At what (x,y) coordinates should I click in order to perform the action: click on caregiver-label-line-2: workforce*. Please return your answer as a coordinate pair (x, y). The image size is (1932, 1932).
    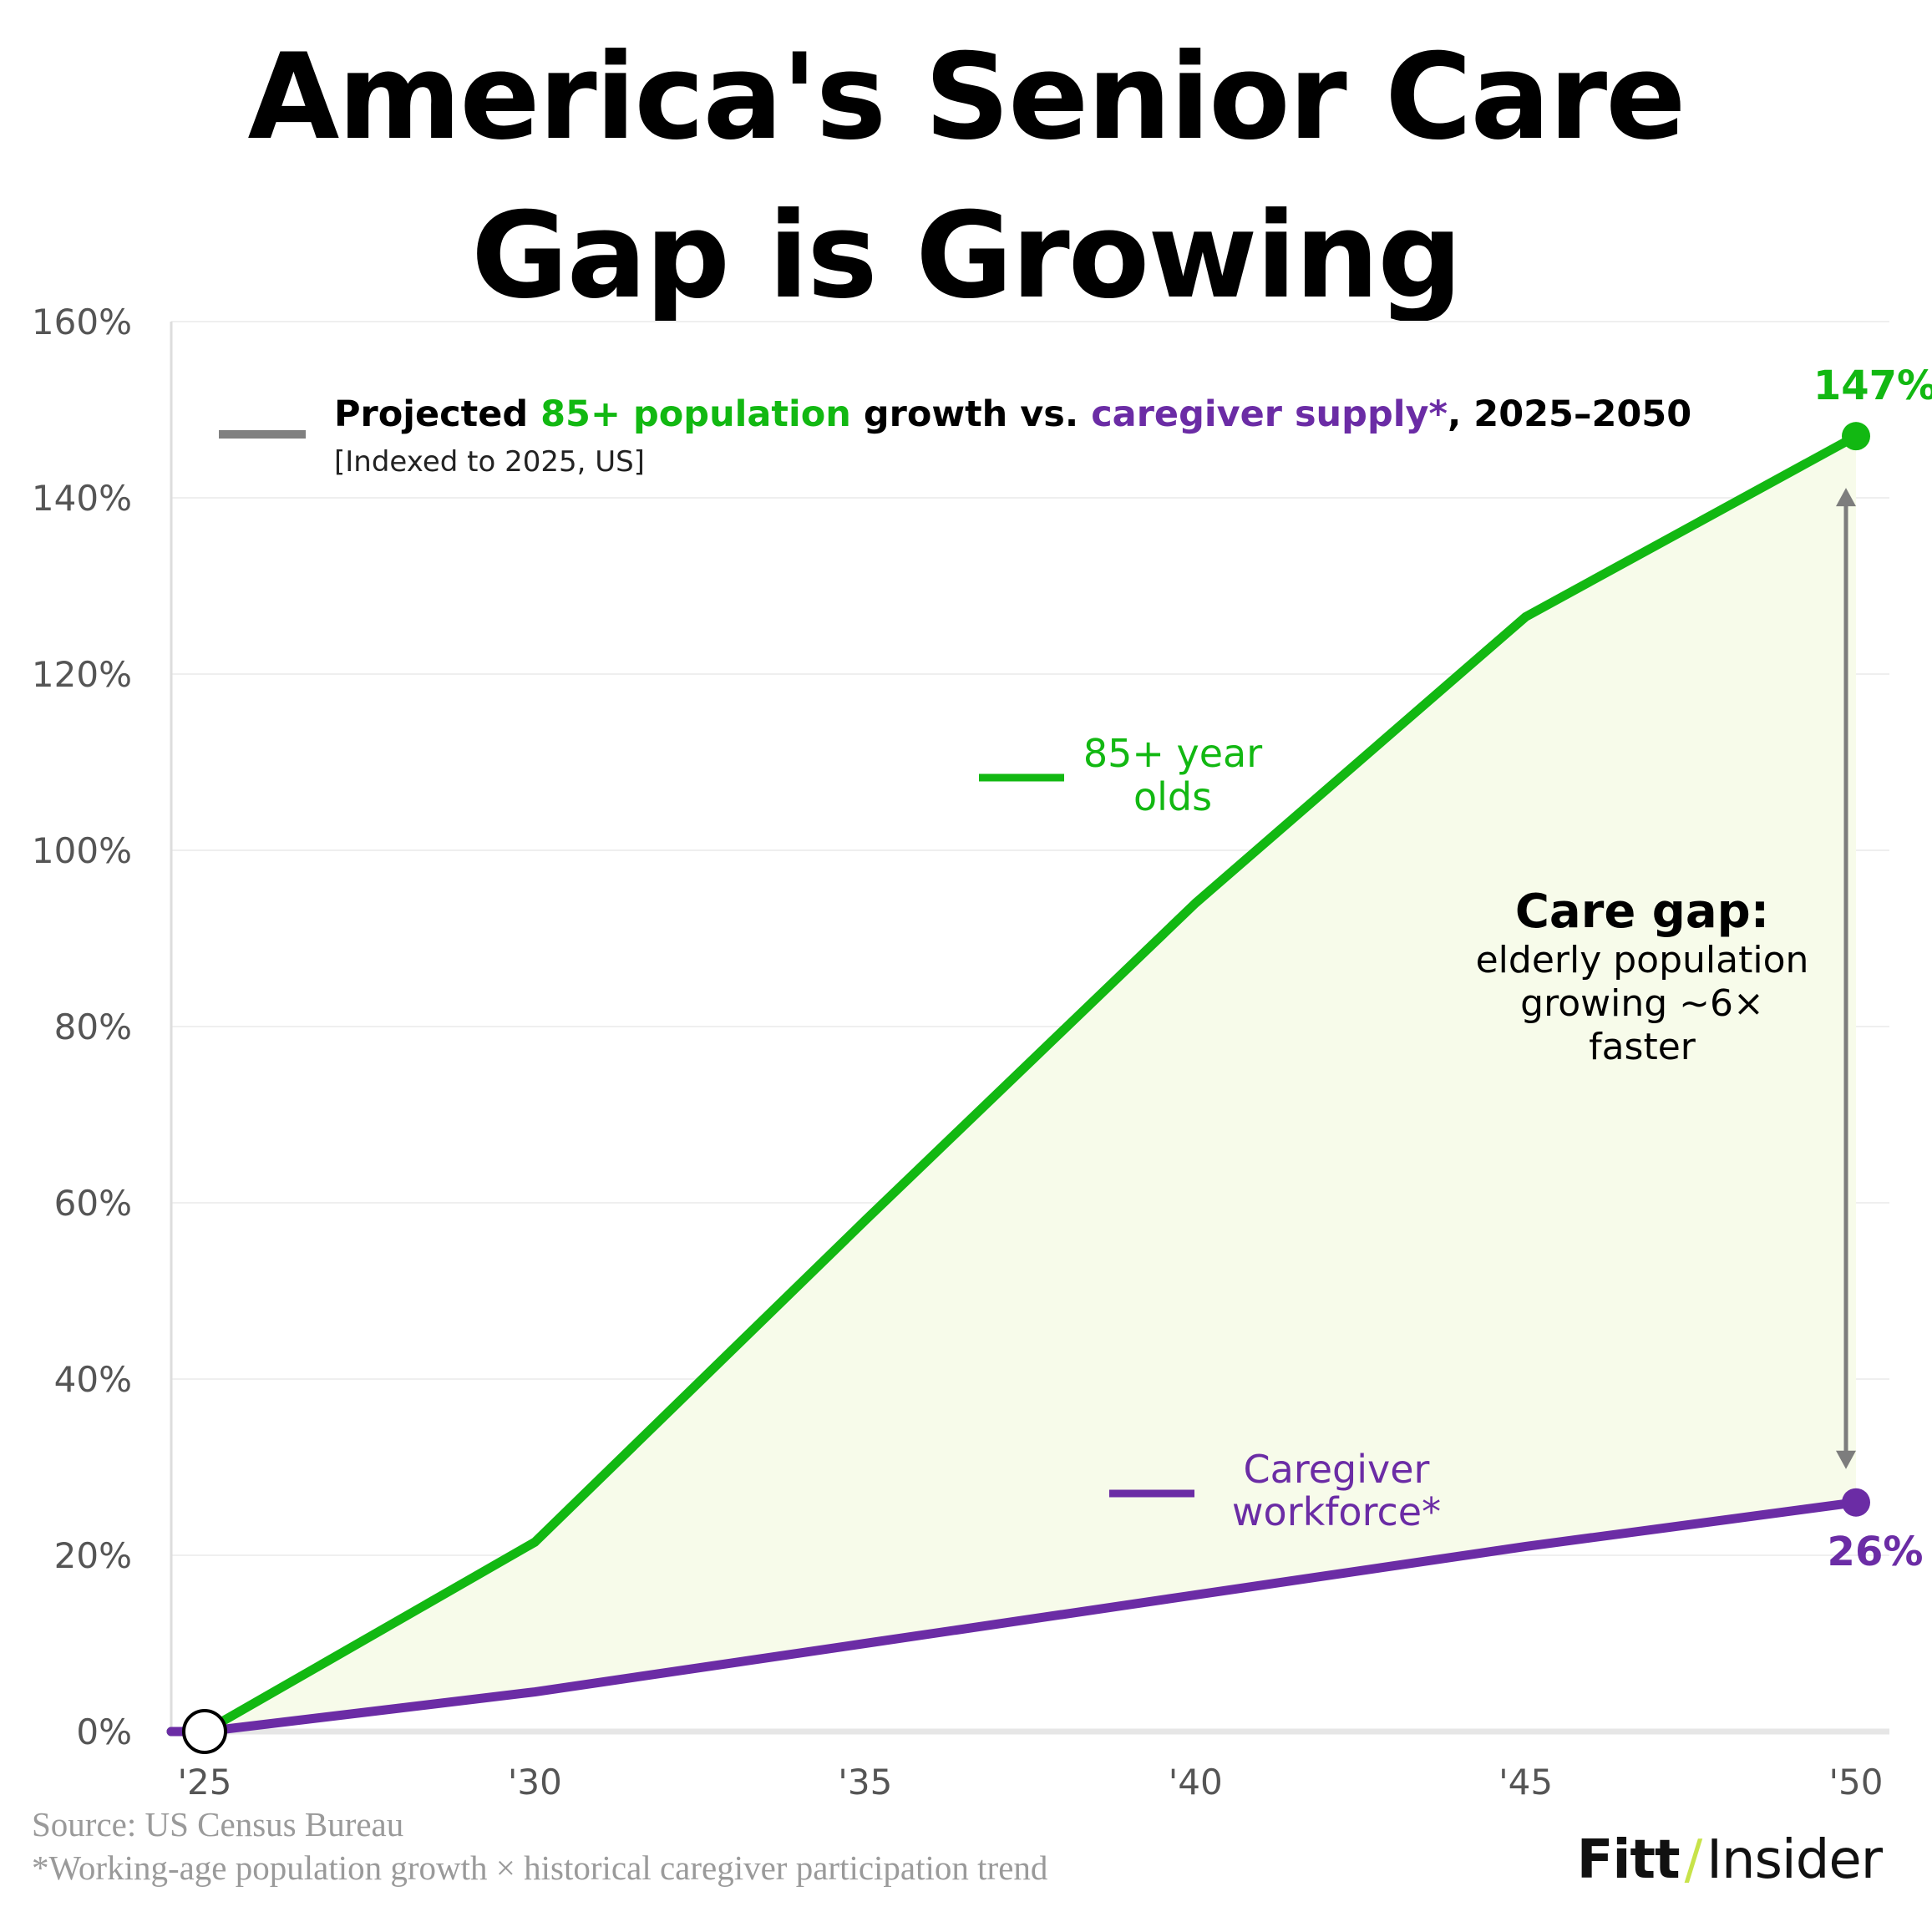
    Looking at the image, I should click on (1336, 1511).